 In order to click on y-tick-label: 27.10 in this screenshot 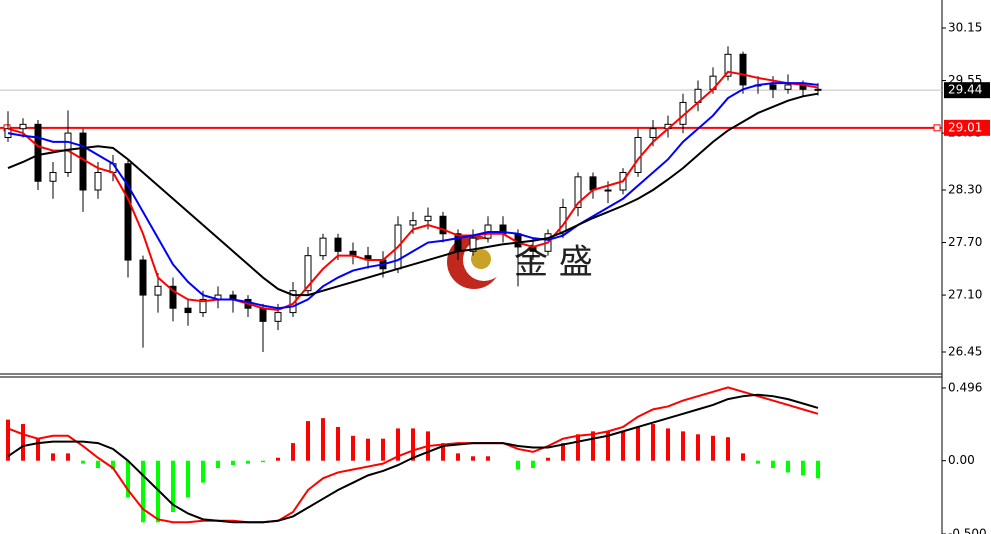, I will do `click(965, 295)`.